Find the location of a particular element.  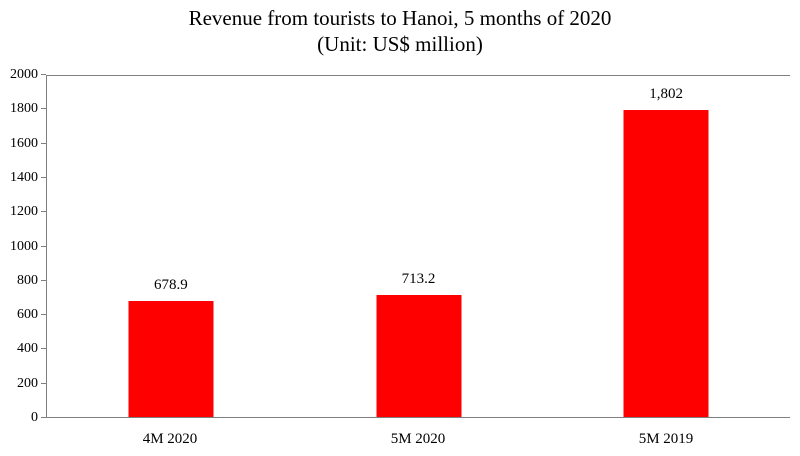

y-axis-tick-labels: 0 200 400 600 800 1000 1200 1400 1600 1800 2000 is located at coordinates (19, 246).